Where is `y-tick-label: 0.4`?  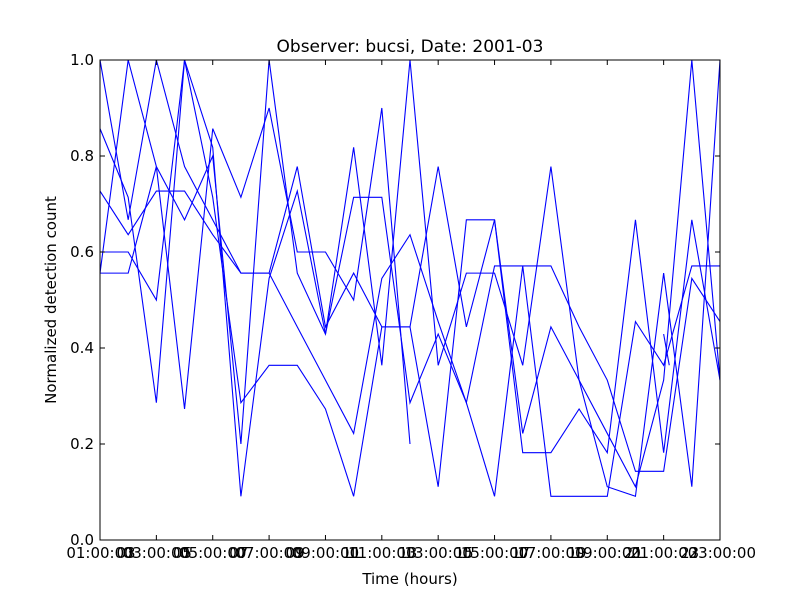
y-tick-label: 0.4 is located at coordinates (82, 348).